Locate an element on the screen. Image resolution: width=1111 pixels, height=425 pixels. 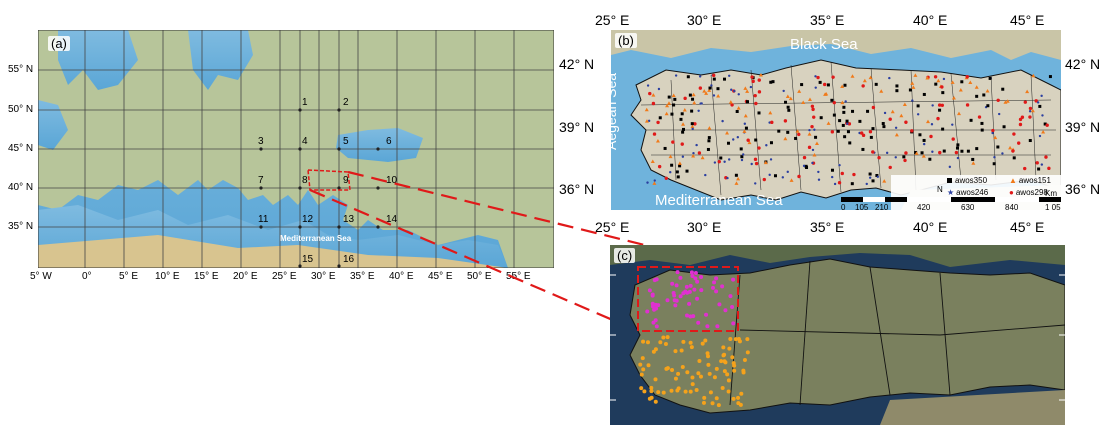
grid-point-label: 12 is located at coordinates (308, 219).